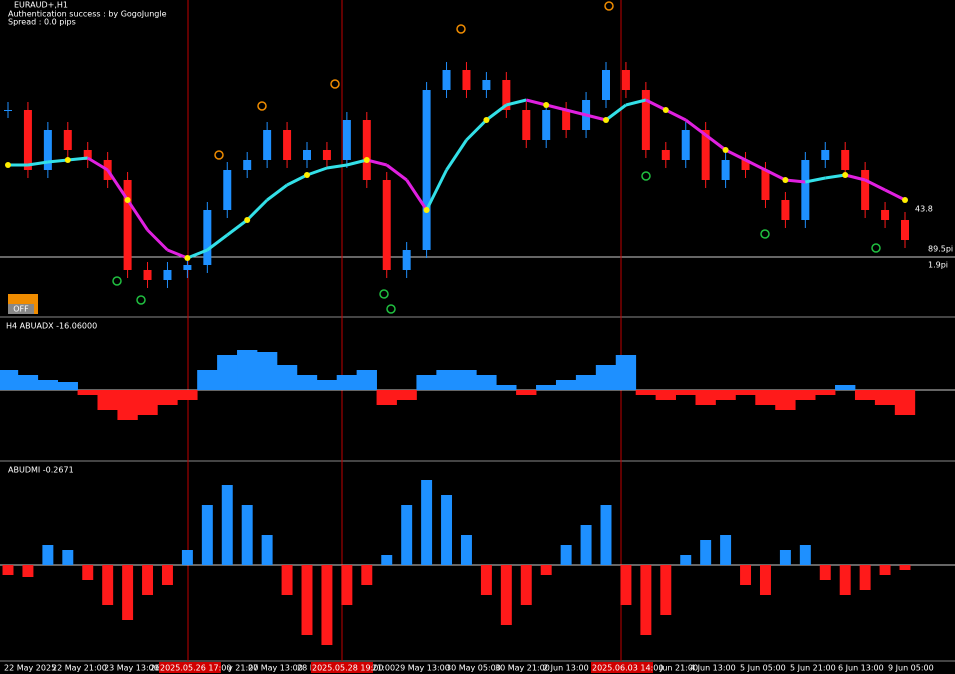 This screenshot has width=955, height=674. Describe the element at coordinates (243, 668) in the screenshot. I see `time-label: y 21:00` at that location.